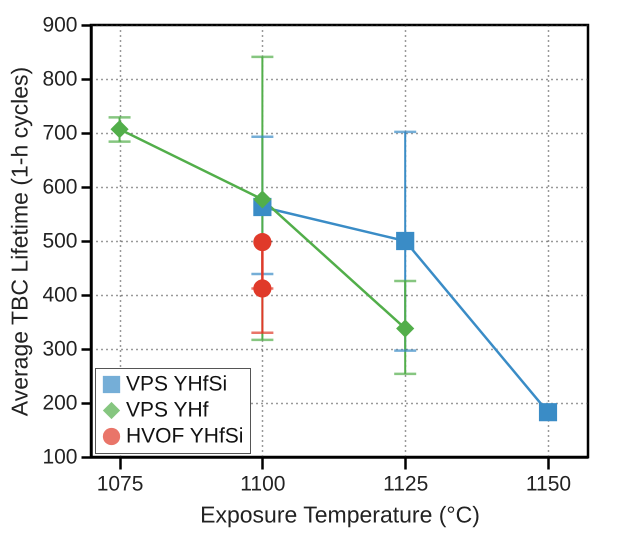  Describe the element at coordinates (60, 349) in the screenshot. I see `y-tick-label: 300` at that location.